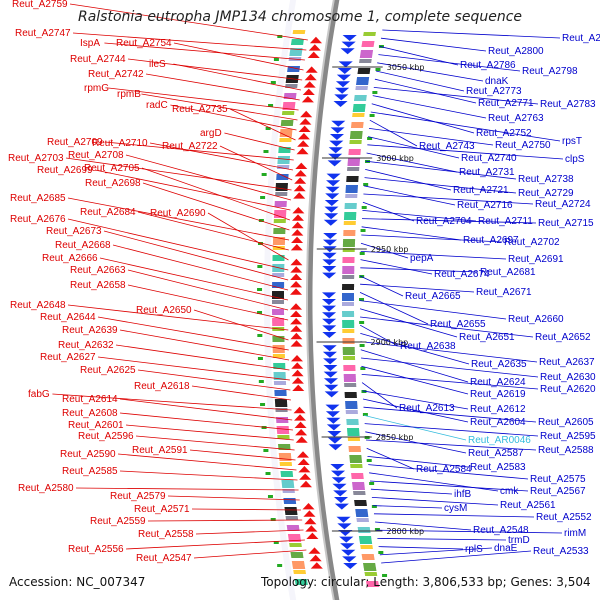  What do you see at coordinates (516, 51) in the screenshot?
I see `right-gene-label: Reut_A2800` at bounding box center [516, 51].